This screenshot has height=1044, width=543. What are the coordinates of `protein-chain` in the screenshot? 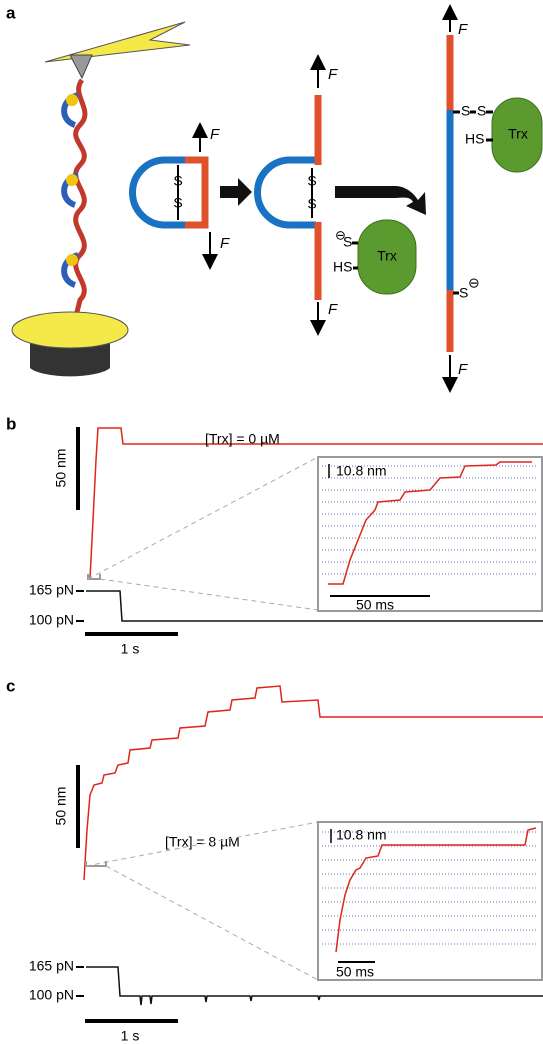 It's located at (74, 199).